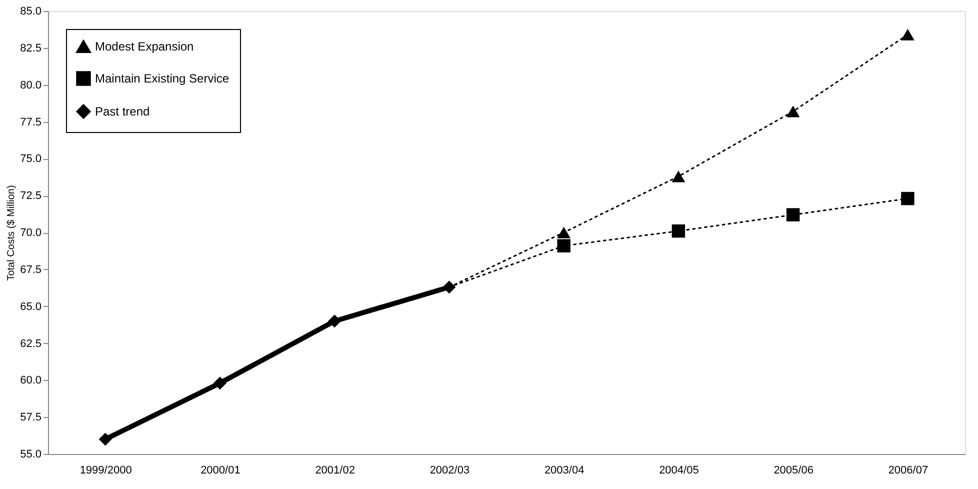  Describe the element at coordinates (31, 122) in the screenshot. I see `y-tick-label: 77.5` at that location.